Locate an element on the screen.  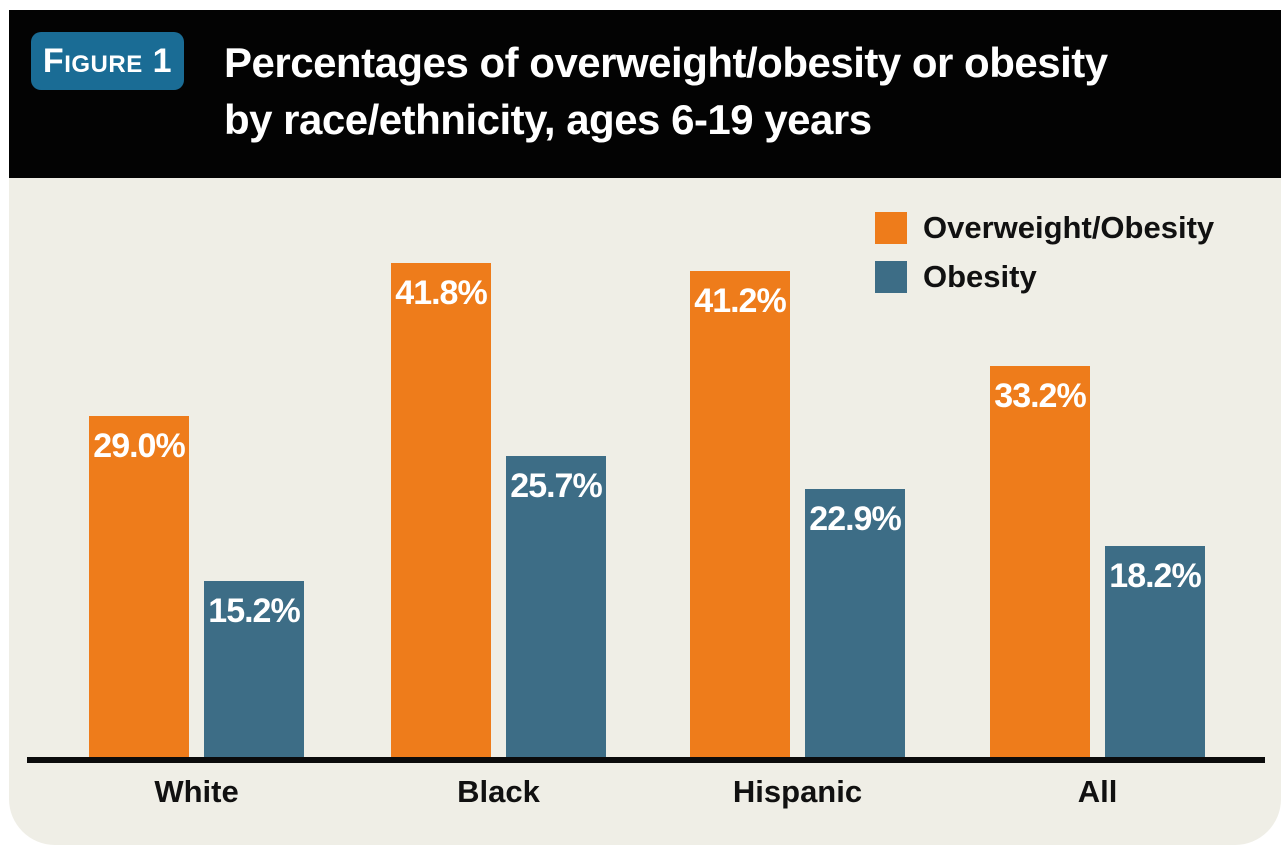
figure-number-label: Figure 1 is located at coordinates (107, 60).